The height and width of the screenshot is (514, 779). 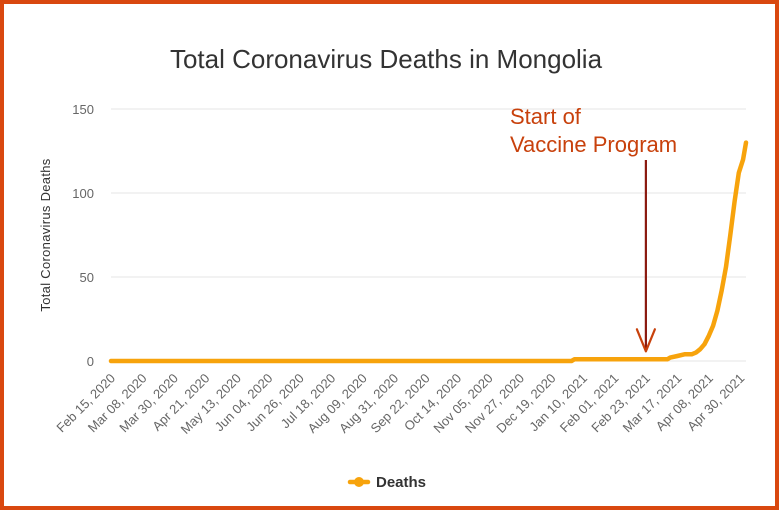 What do you see at coordinates (401, 482) in the screenshot?
I see `legend-label-deaths: Deaths` at bounding box center [401, 482].